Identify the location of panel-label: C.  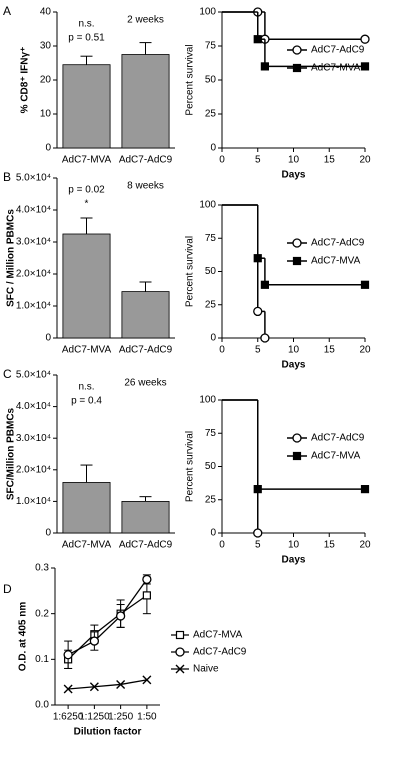
(7, 374).